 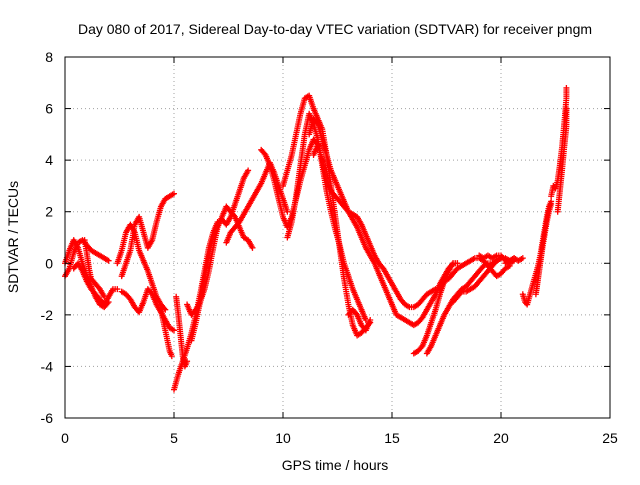 What do you see at coordinates (283, 438) in the screenshot?
I see `x-tick-label: 10` at bounding box center [283, 438].